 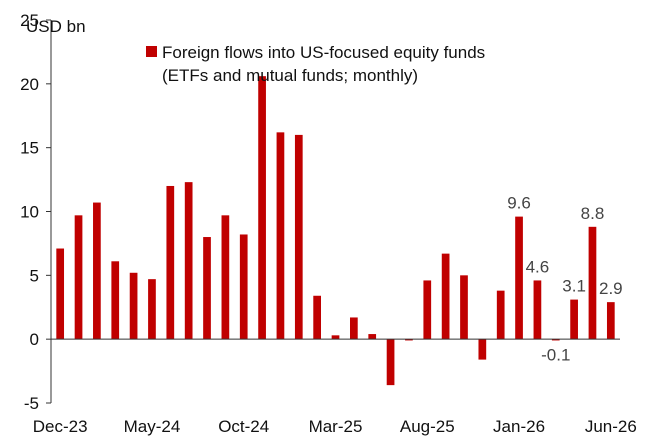 What do you see at coordinates (56, 26) in the screenshot?
I see `y-axis-unit-label: USD bn` at bounding box center [56, 26].